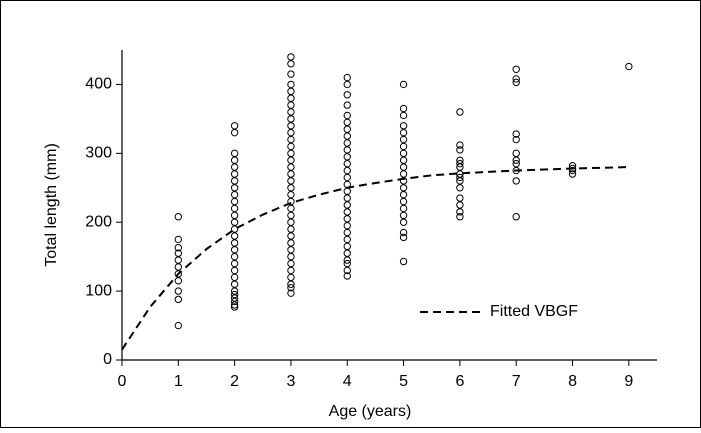 This screenshot has height=433, width=701. What do you see at coordinates (370, 411) in the screenshot?
I see `x-axis-label: Age (years)` at bounding box center [370, 411].